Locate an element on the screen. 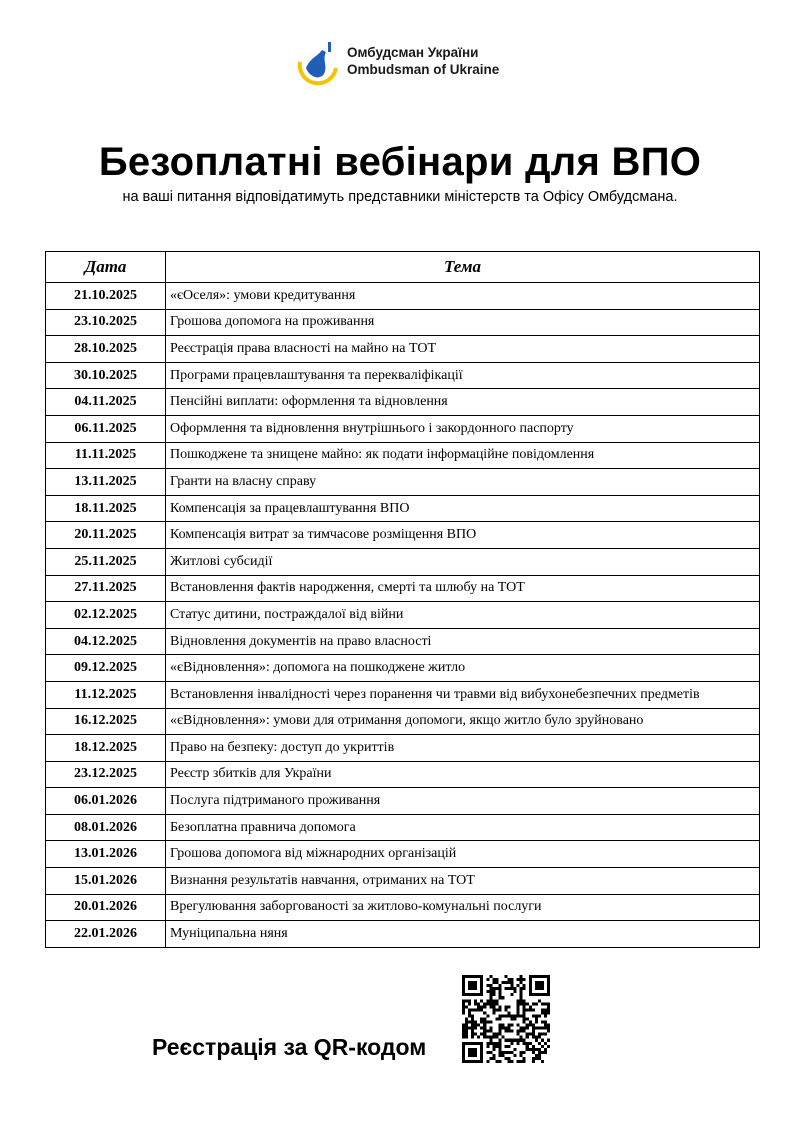  date-cell: 02.12.2025 is located at coordinates (105, 615).